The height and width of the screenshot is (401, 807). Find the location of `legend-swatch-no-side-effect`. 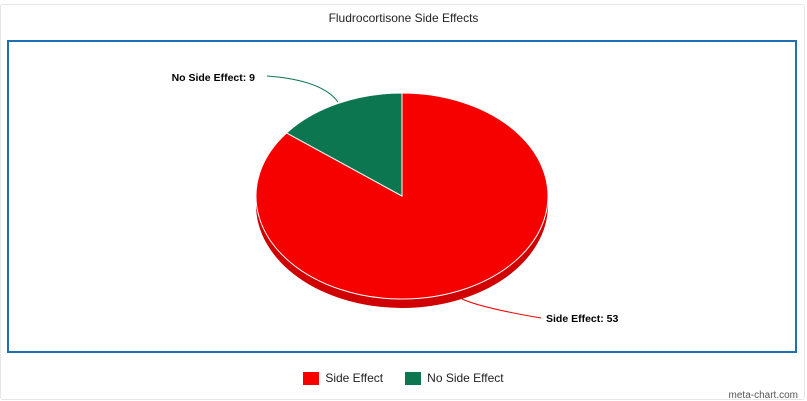

legend-swatch-no-side-effect is located at coordinates (413, 378).